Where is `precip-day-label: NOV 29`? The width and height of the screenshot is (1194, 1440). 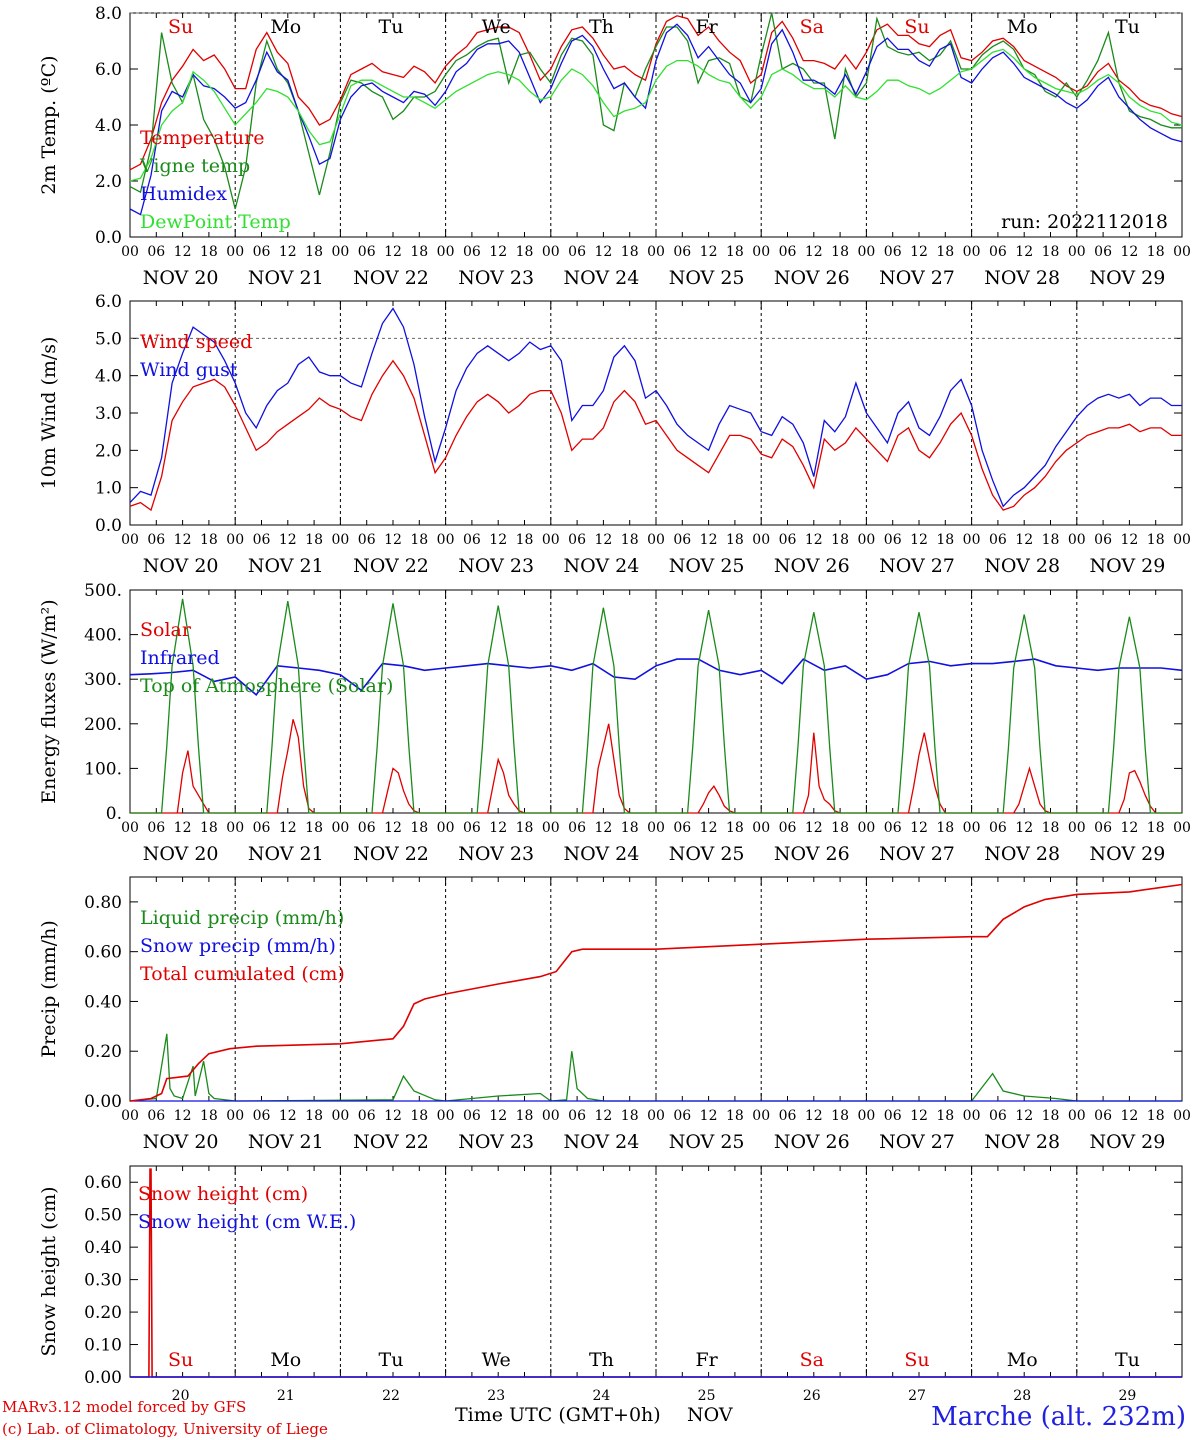
precip-day-label: NOV 29 is located at coordinates (1127, 1142).